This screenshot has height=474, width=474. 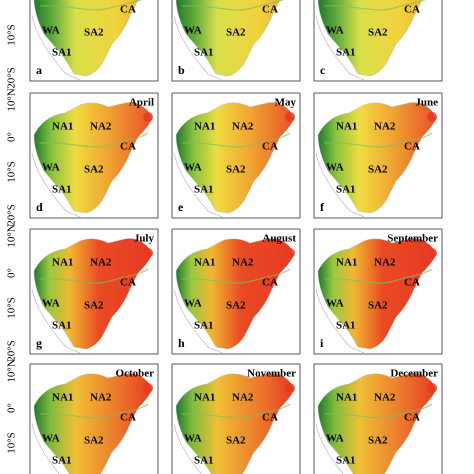 I want to click on map-panel: NA1 NA2 CA WA SA2 SA1 April d, so click(x=94, y=155).